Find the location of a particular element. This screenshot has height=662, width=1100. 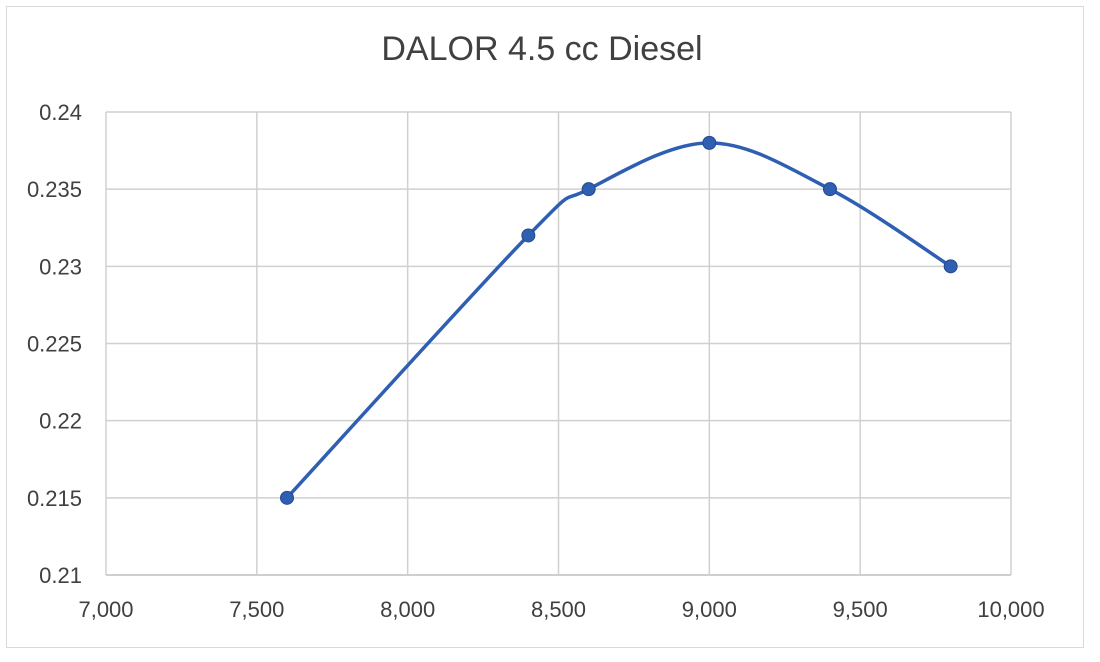

x-tick-labels: 7,000 7,500 8,000 8,500 9,000 9,500 10,000 is located at coordinates (561, 609).